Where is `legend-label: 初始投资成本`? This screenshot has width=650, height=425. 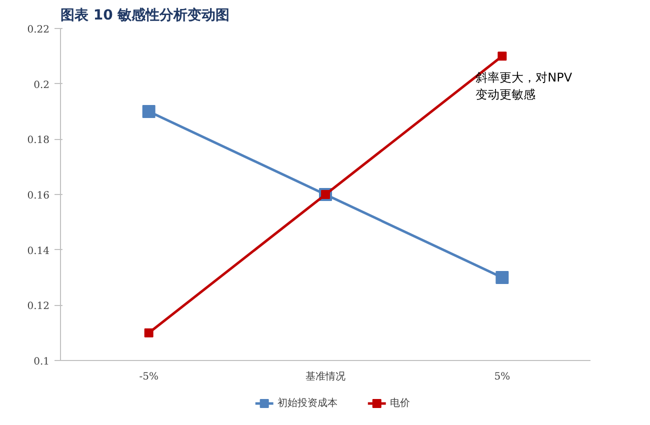
legend-label: 初始投资成本 is located at coordinates (307, 403).